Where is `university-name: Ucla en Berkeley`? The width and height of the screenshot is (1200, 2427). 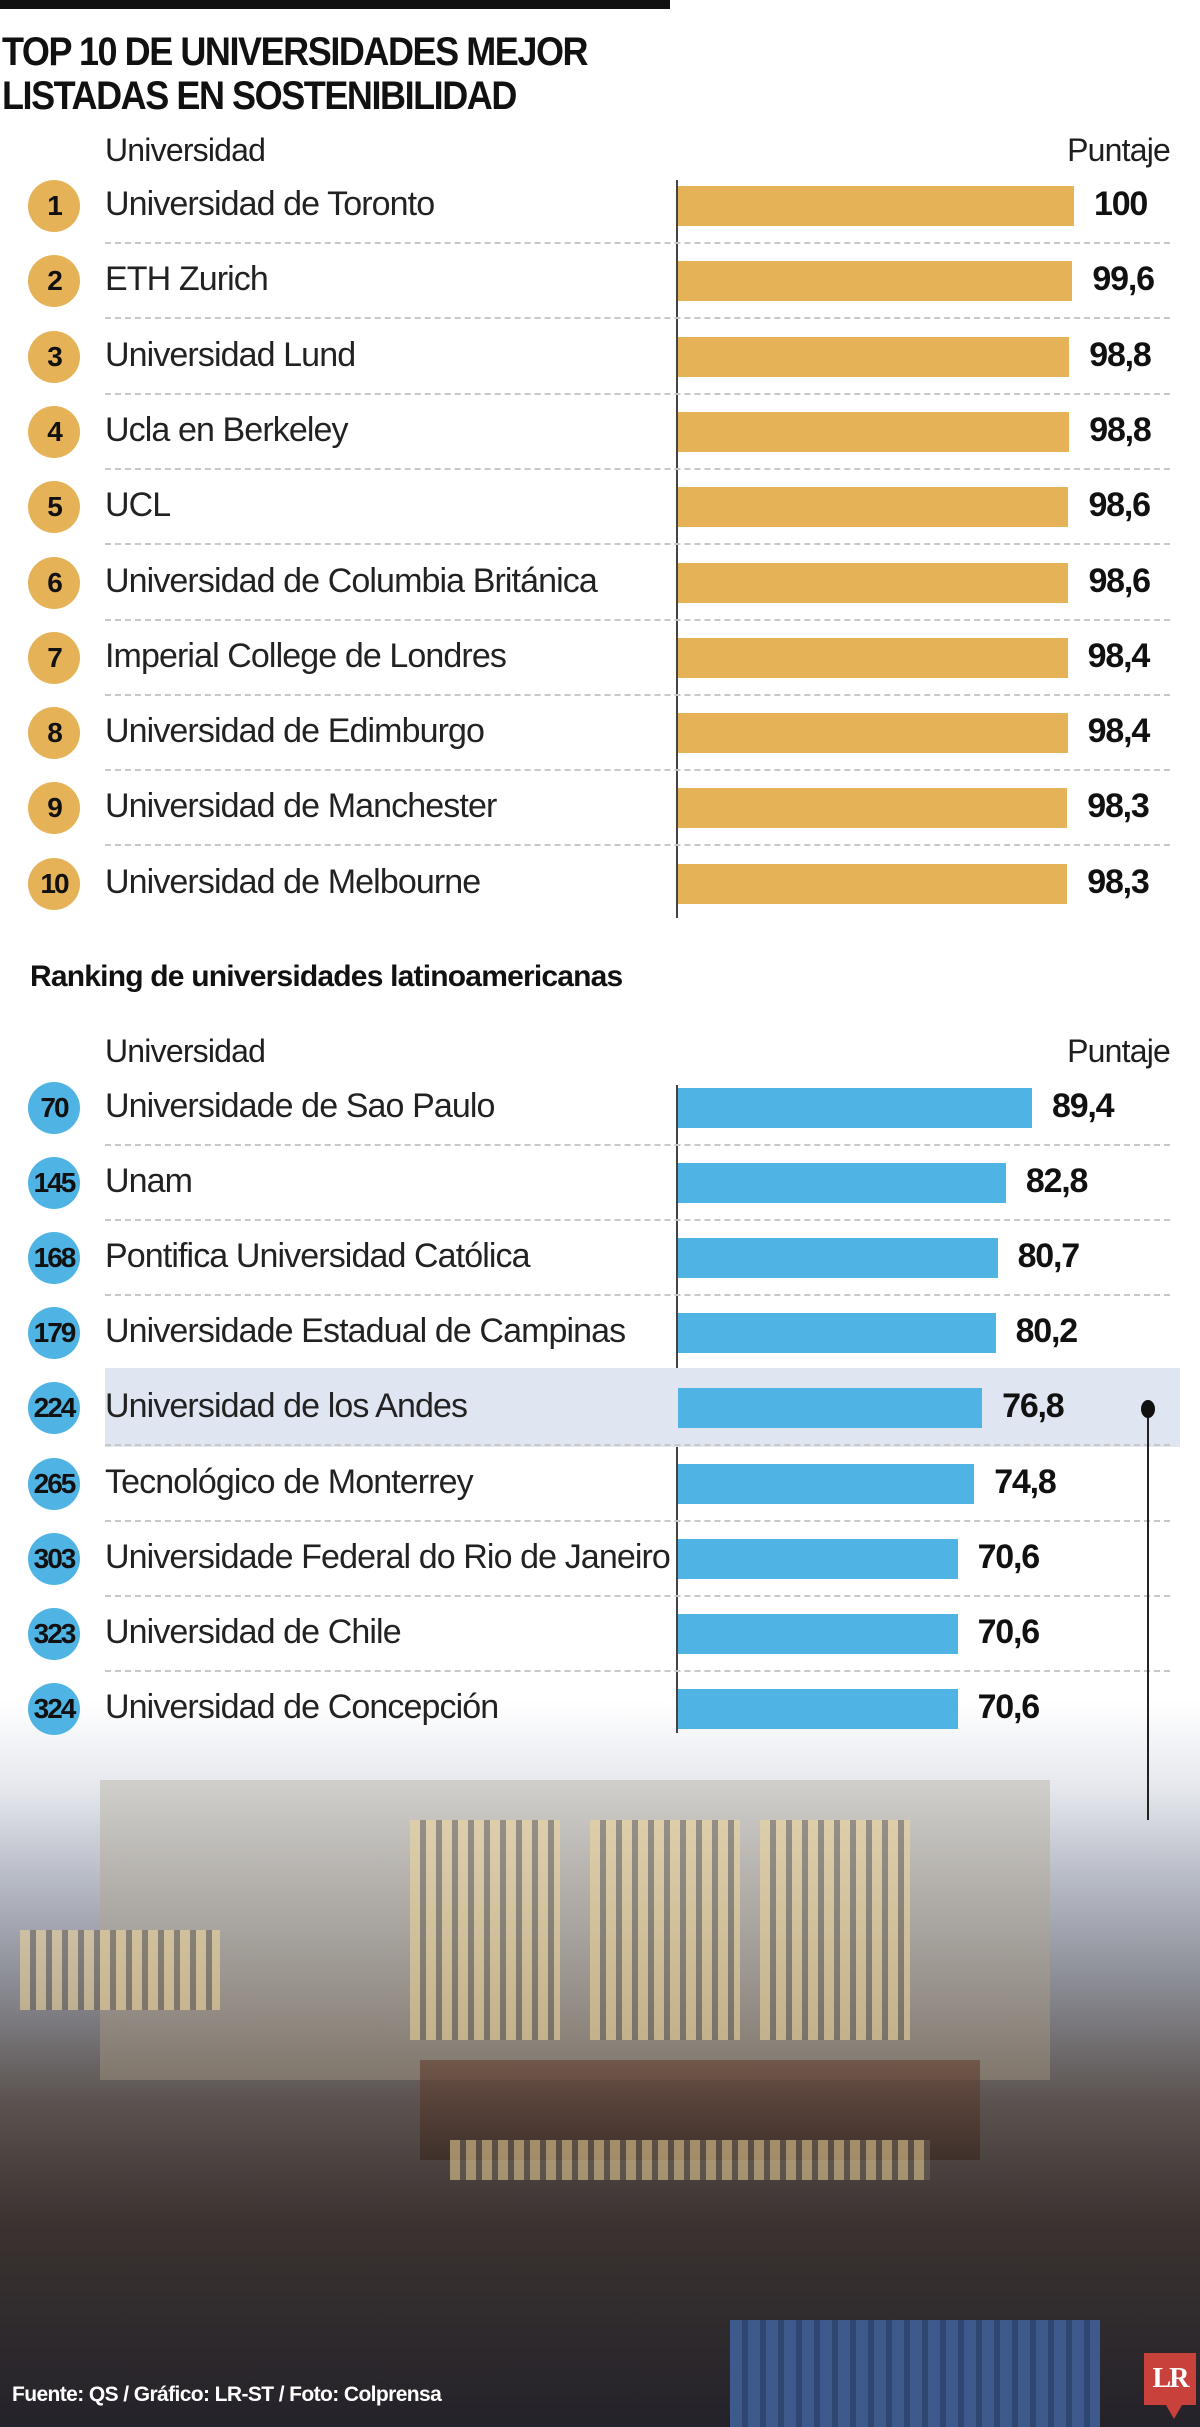
university-name: Ucla en Berkeley is located at coordinates (227, 429).